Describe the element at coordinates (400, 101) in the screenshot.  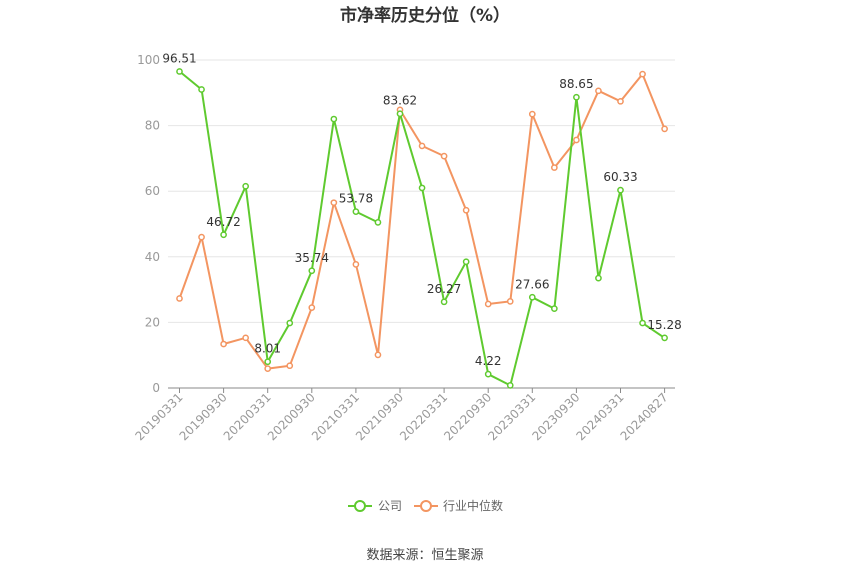
I see `data-label: 83.62` at that location.